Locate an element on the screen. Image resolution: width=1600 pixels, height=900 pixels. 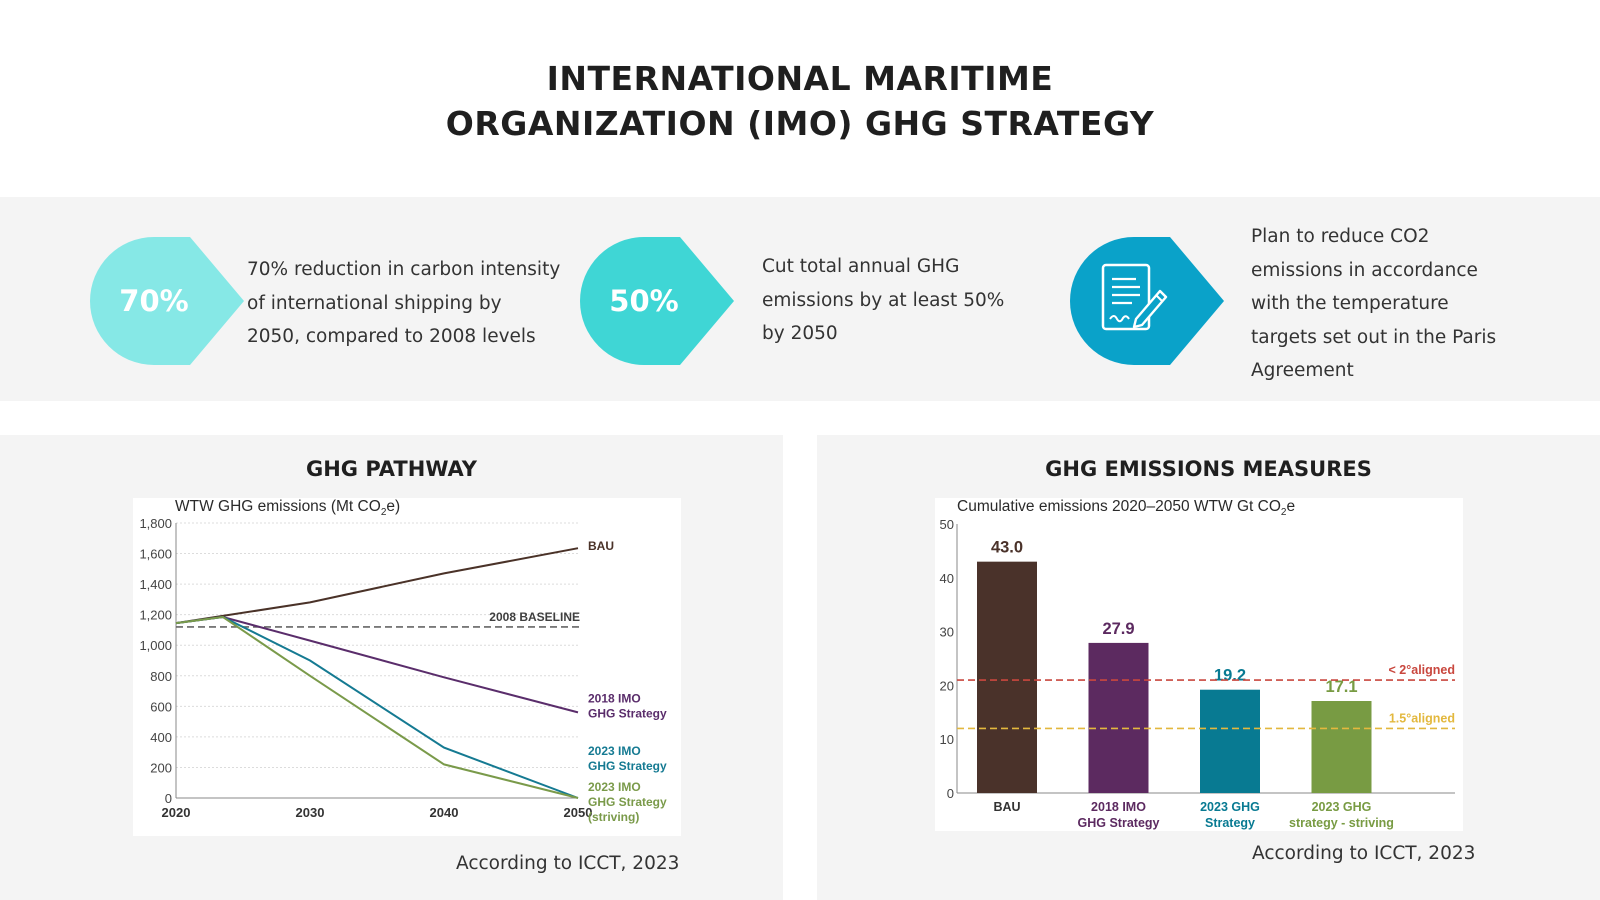
y-tick-label: 30 is located at coordinates (947, 632).